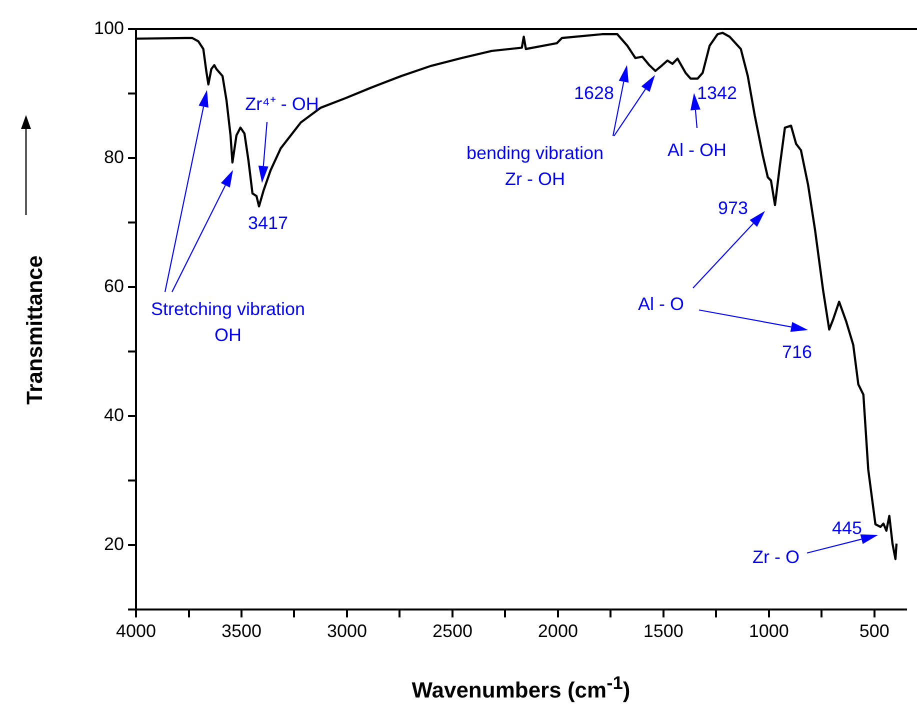  What do you see at coordinates (452, 631) in the screenshot?
I see `x-tick-label: 2500` at bounding box center [452, 631].